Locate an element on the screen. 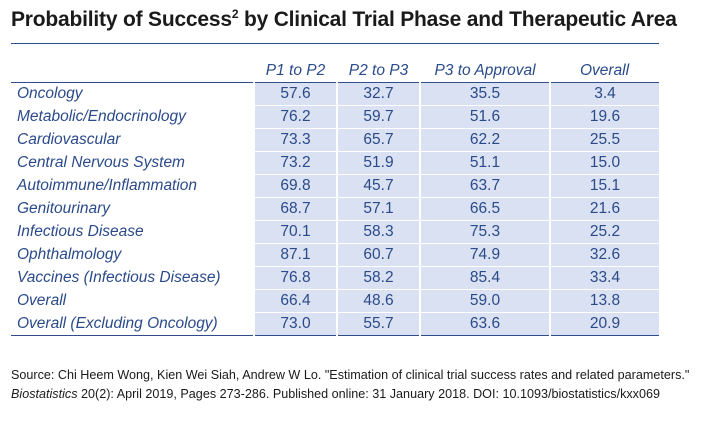  column-header-p3-approval: P3 to Approval is located at coordinates (485, 70).